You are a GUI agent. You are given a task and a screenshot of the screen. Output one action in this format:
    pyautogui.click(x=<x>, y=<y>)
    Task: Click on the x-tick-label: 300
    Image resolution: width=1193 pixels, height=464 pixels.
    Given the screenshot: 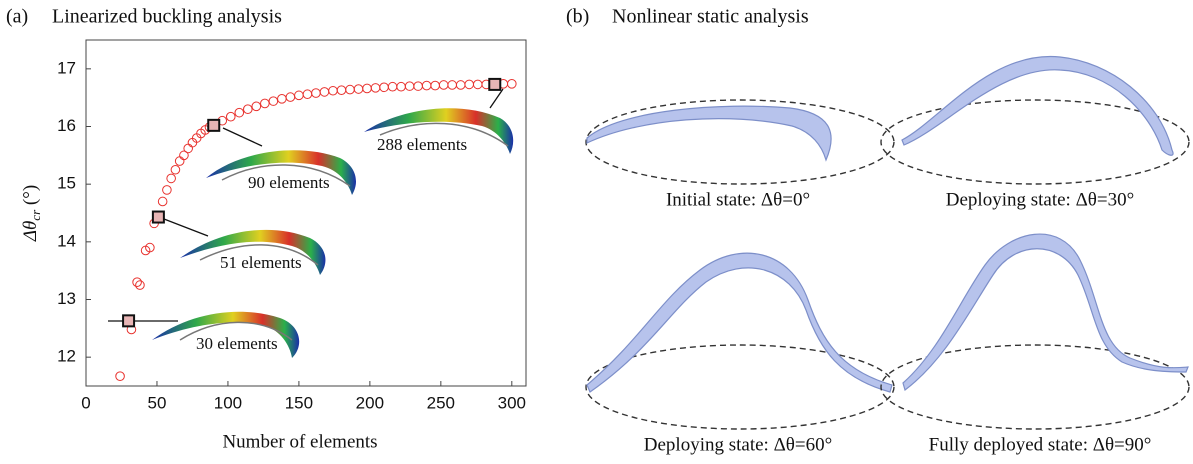 What is the action you would take?
    pyautogui.click(x=512, y=402)
    